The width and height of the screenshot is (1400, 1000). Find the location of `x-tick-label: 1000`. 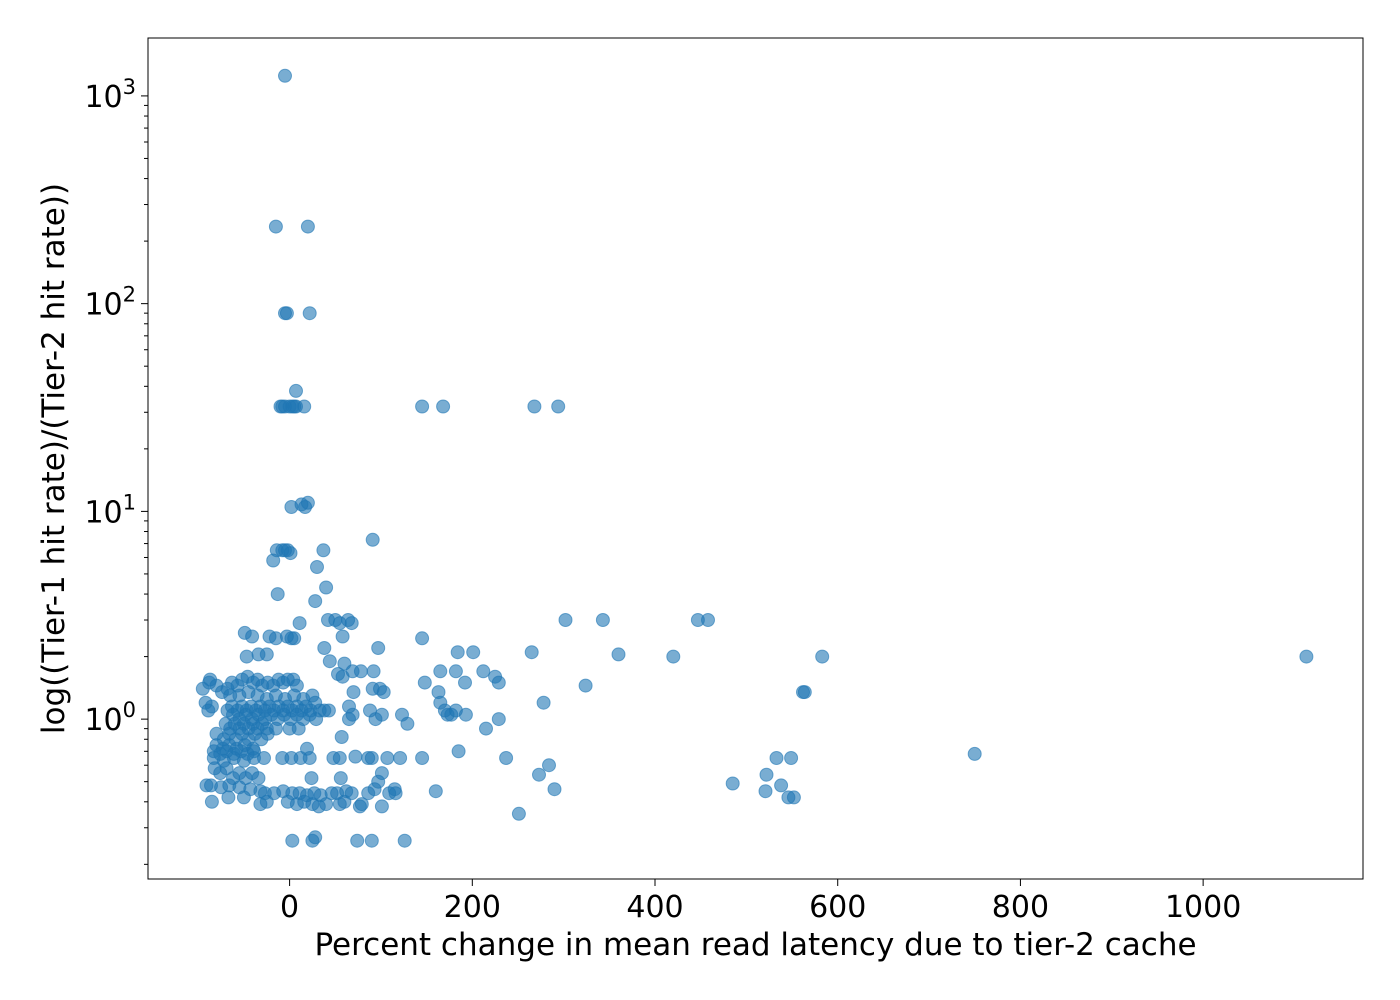

x-tick-label: 1000 is located at coordinates (1203, 907).